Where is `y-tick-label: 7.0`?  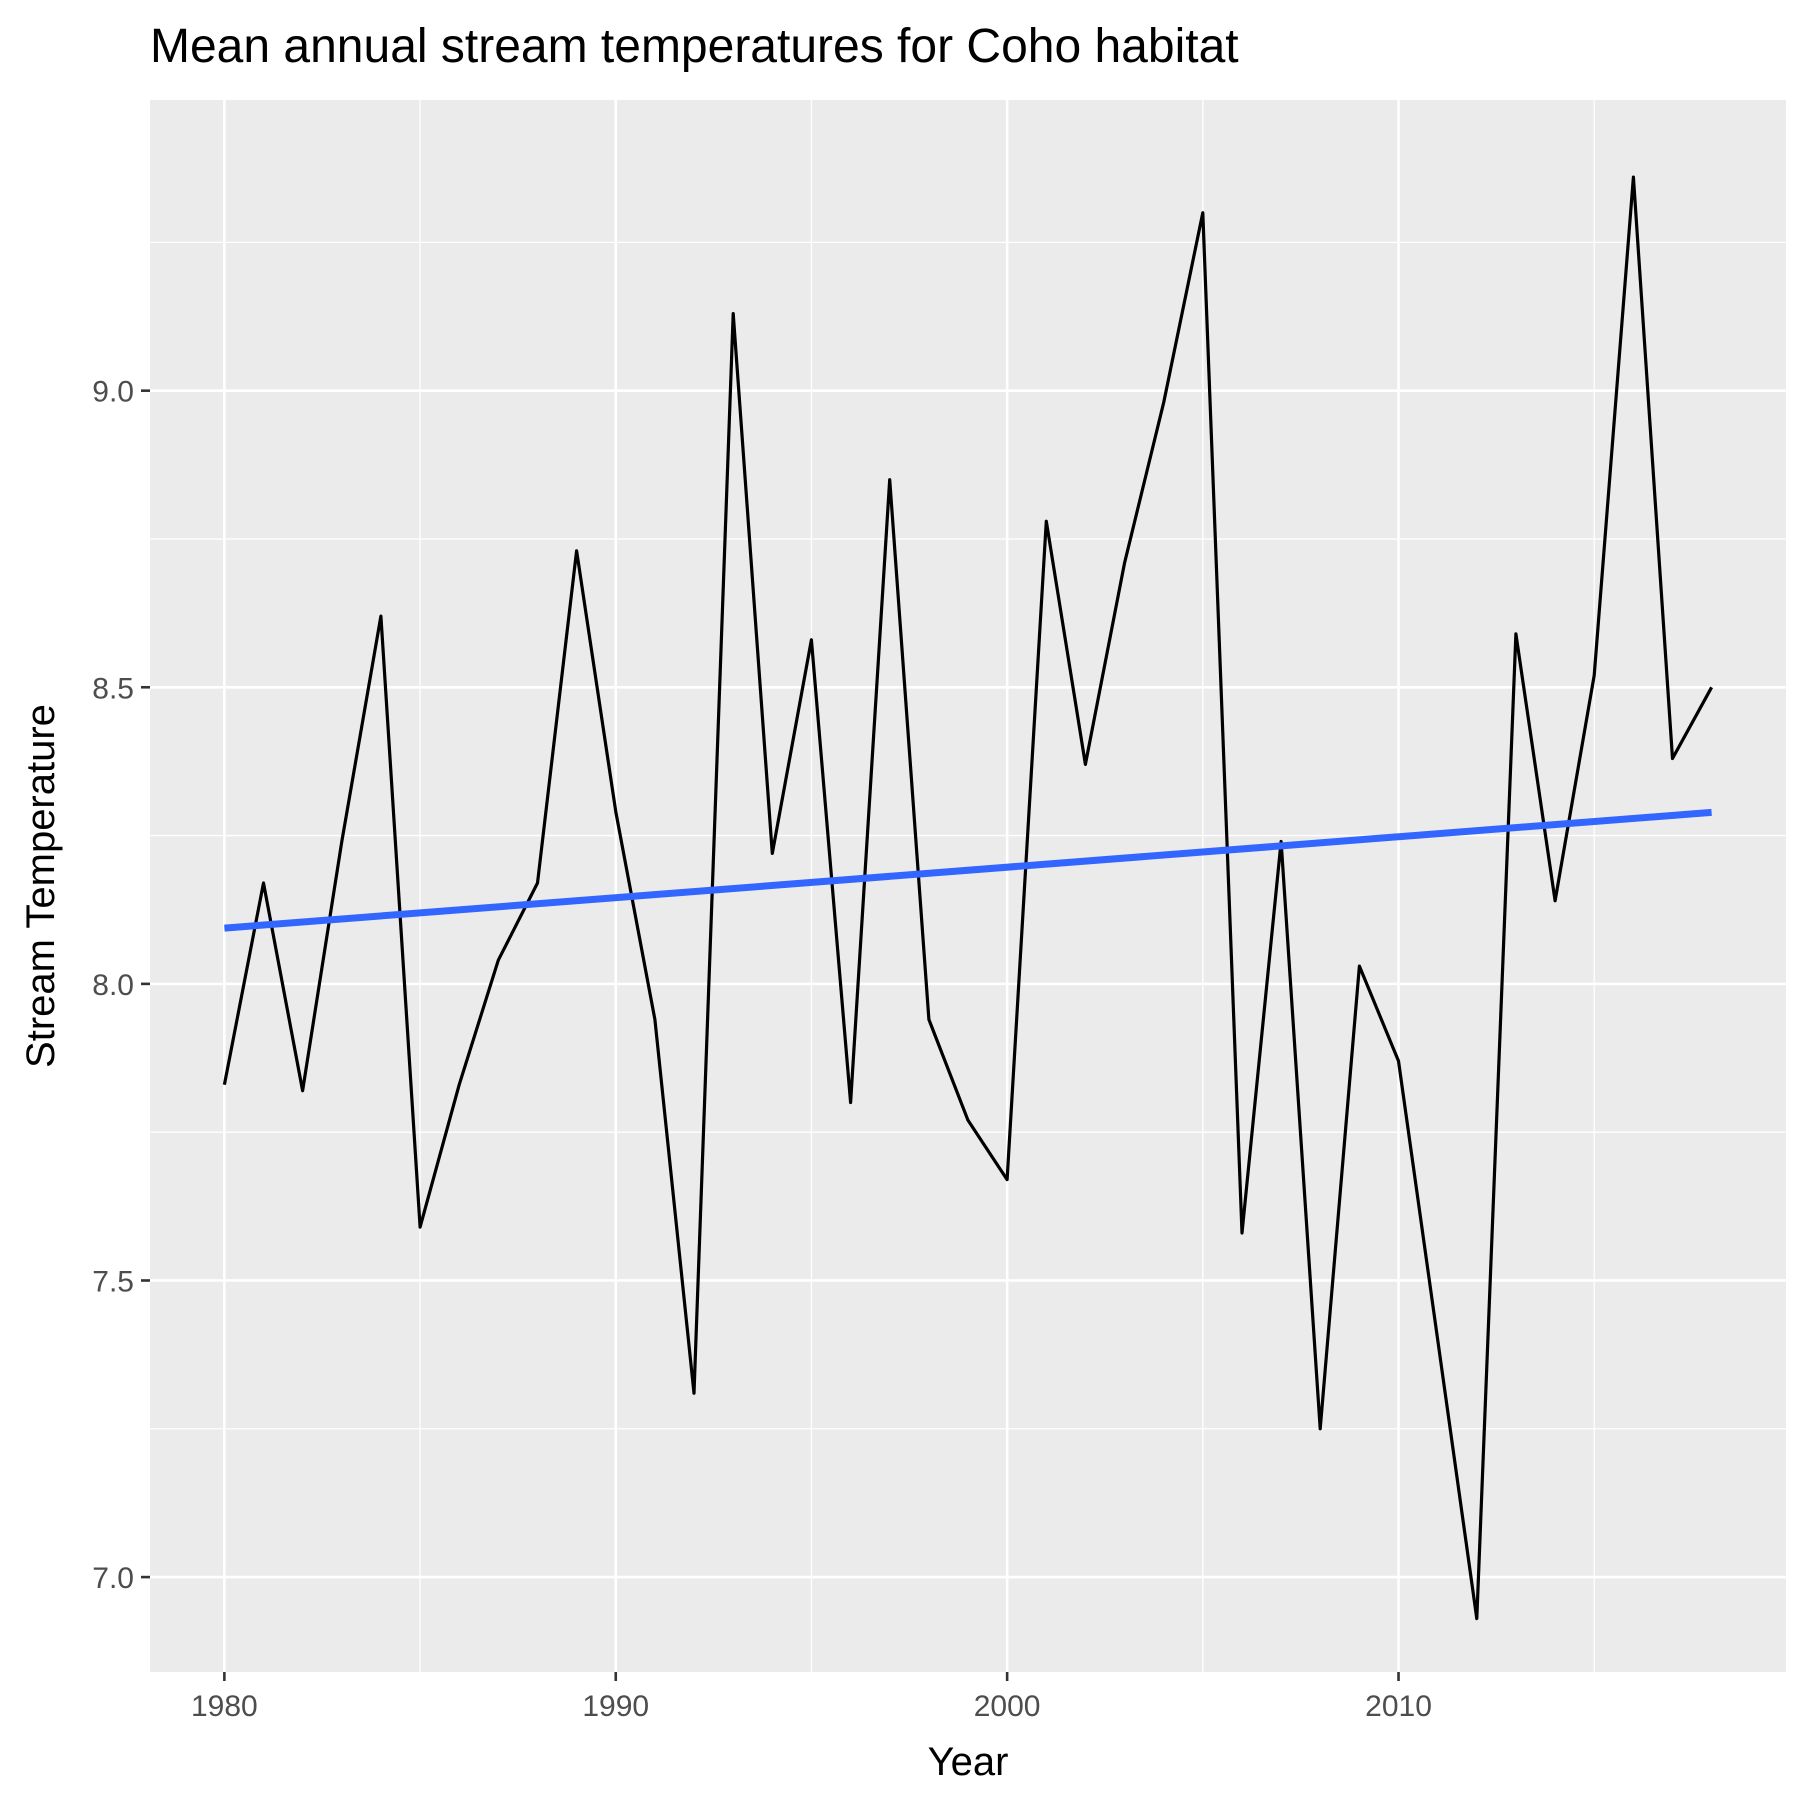 y-tick-label: 7.0 is located at coordinates (113, 1578).